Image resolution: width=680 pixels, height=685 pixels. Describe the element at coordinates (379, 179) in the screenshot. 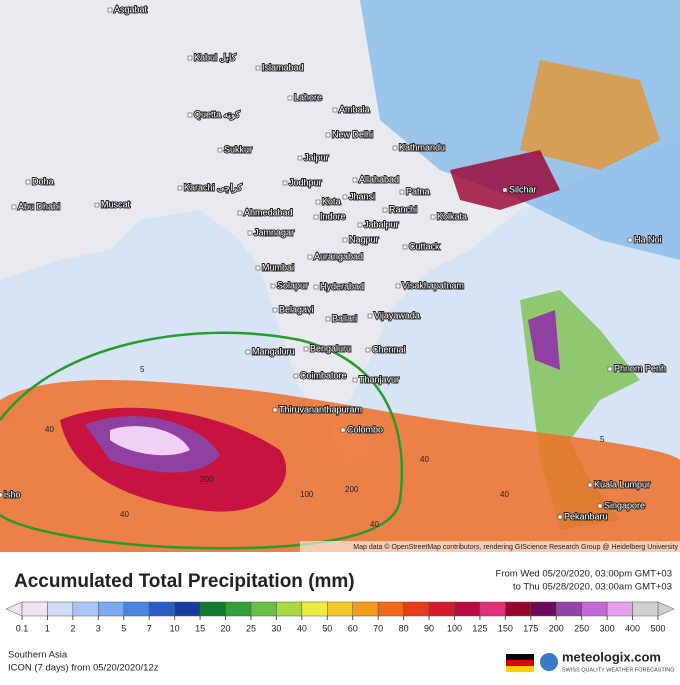

I see `city-label: Allahabad` at that location.